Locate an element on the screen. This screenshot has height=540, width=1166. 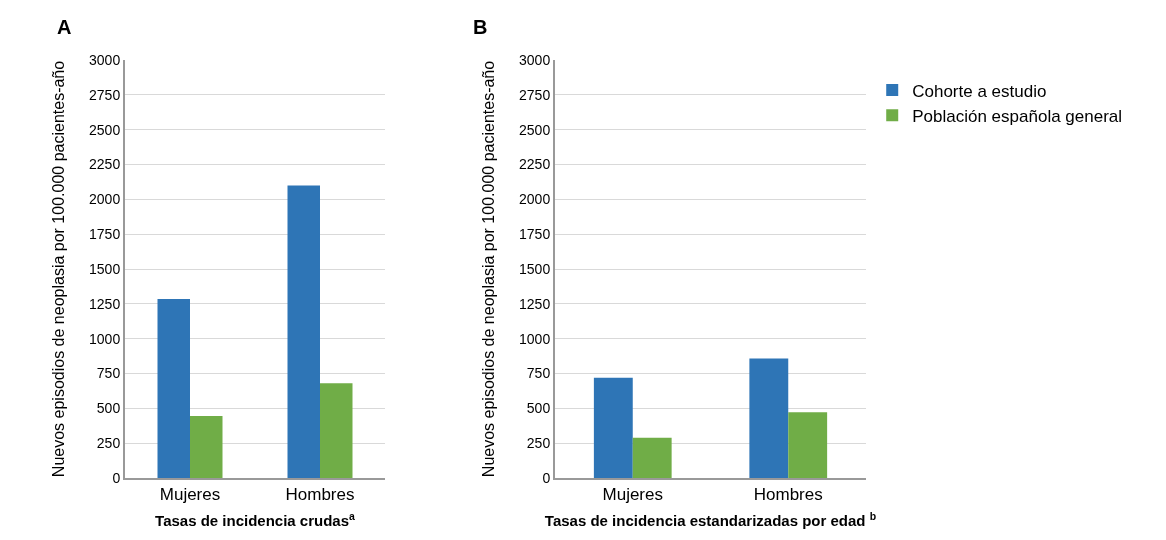
text: A is located at coordinates (64, 27).